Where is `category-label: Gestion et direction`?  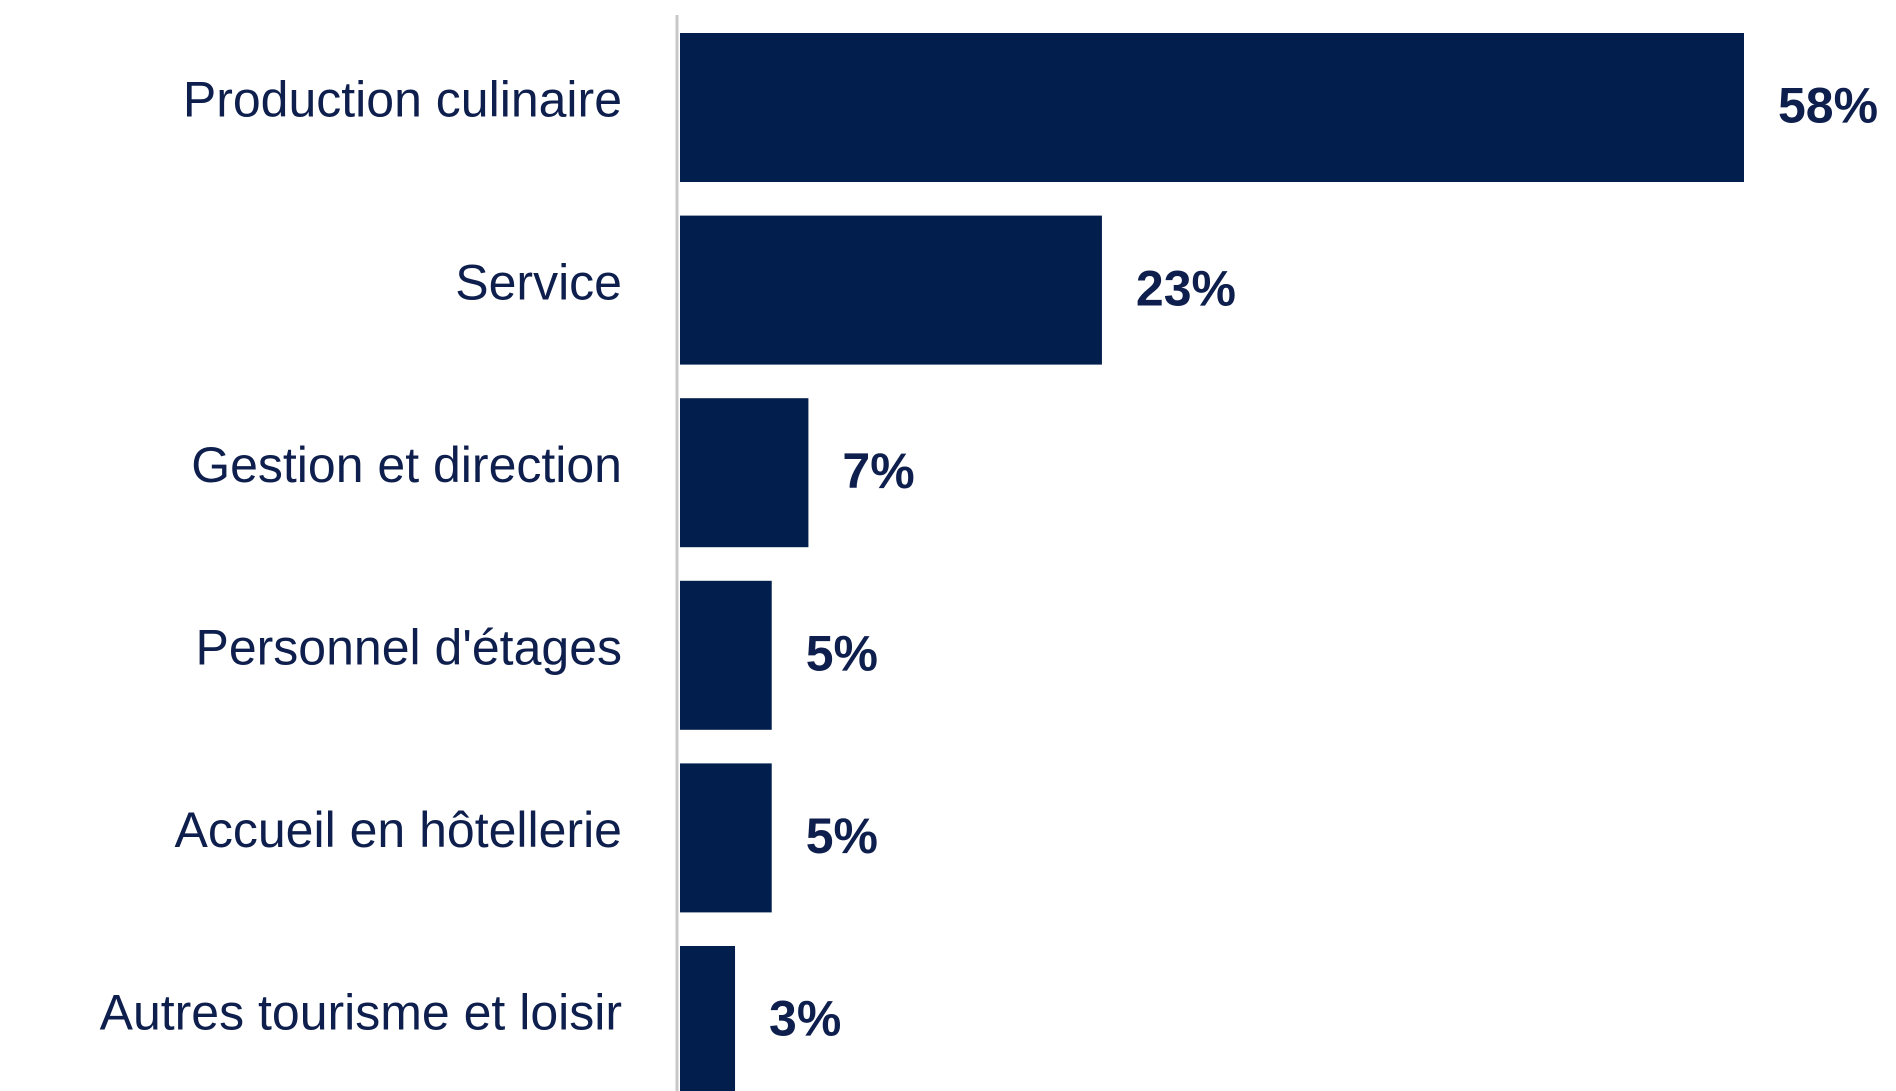
category-label: Gestion et direction is located at coordinates (406, 465).